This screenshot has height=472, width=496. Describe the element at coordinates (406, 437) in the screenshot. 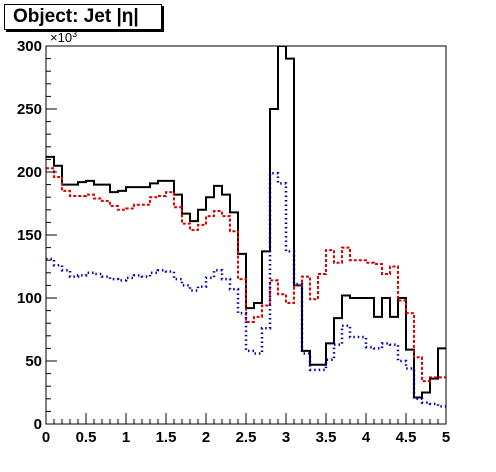

I see `x-tick-label: 4.5` at that location.